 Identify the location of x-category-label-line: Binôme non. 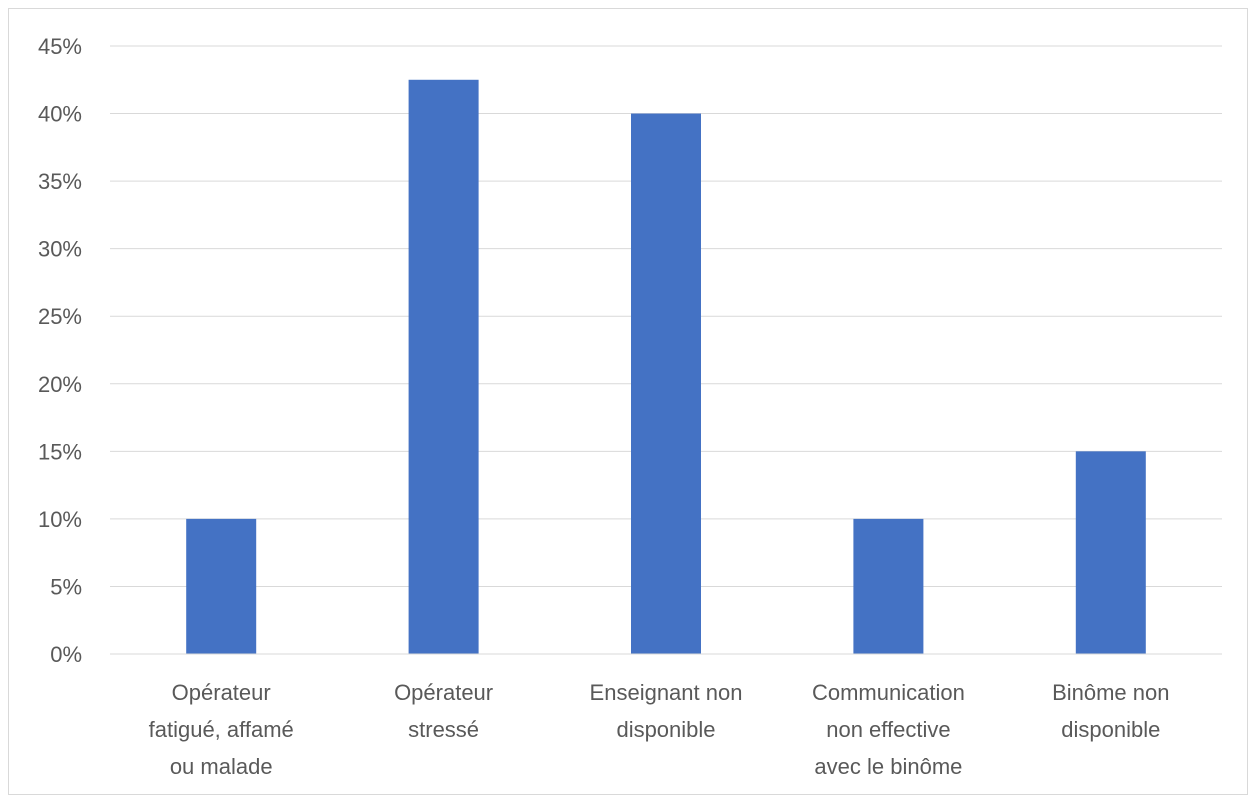
(1110, 692).